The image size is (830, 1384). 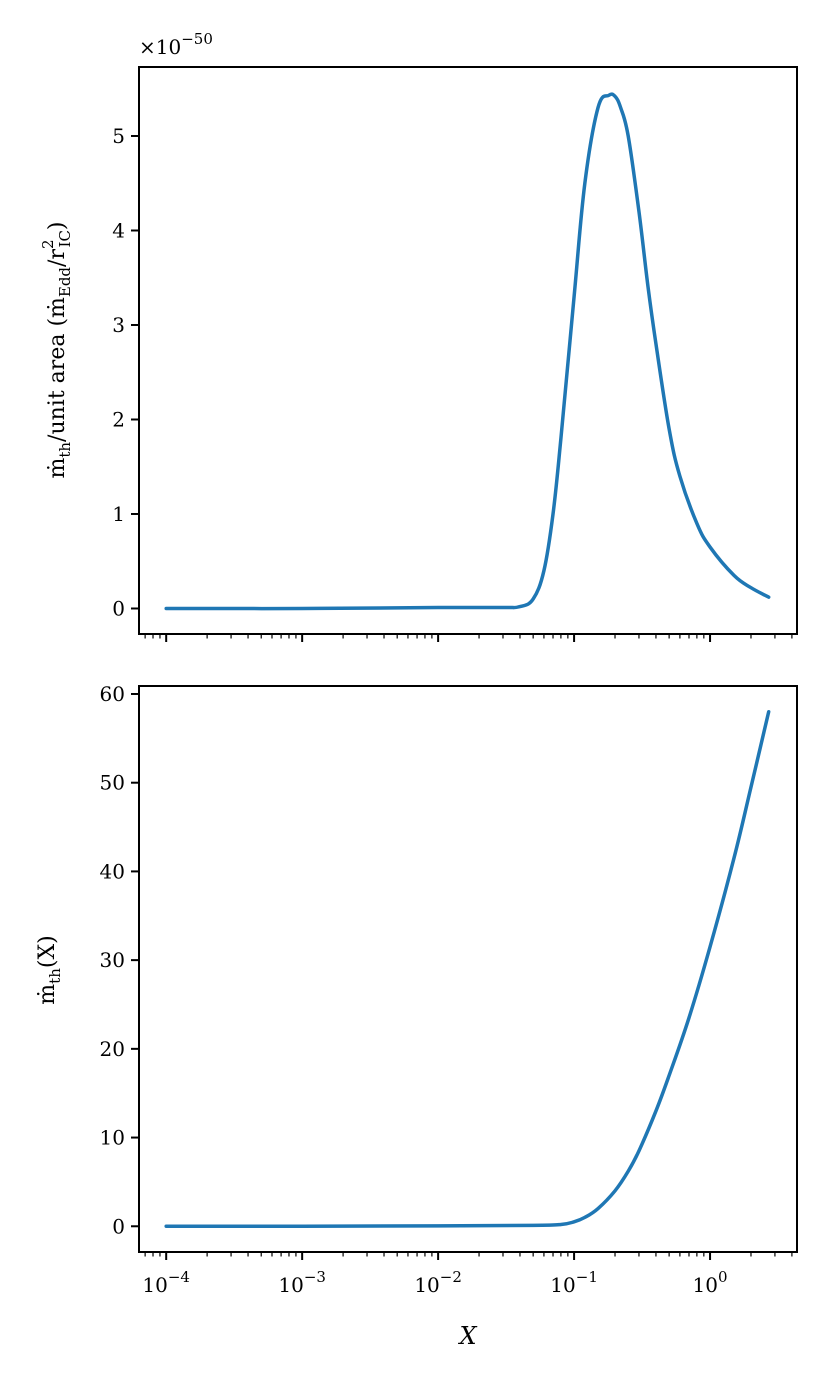 I want to click on x-tick-label: 10⁻³, so click(x=302, y=1282).